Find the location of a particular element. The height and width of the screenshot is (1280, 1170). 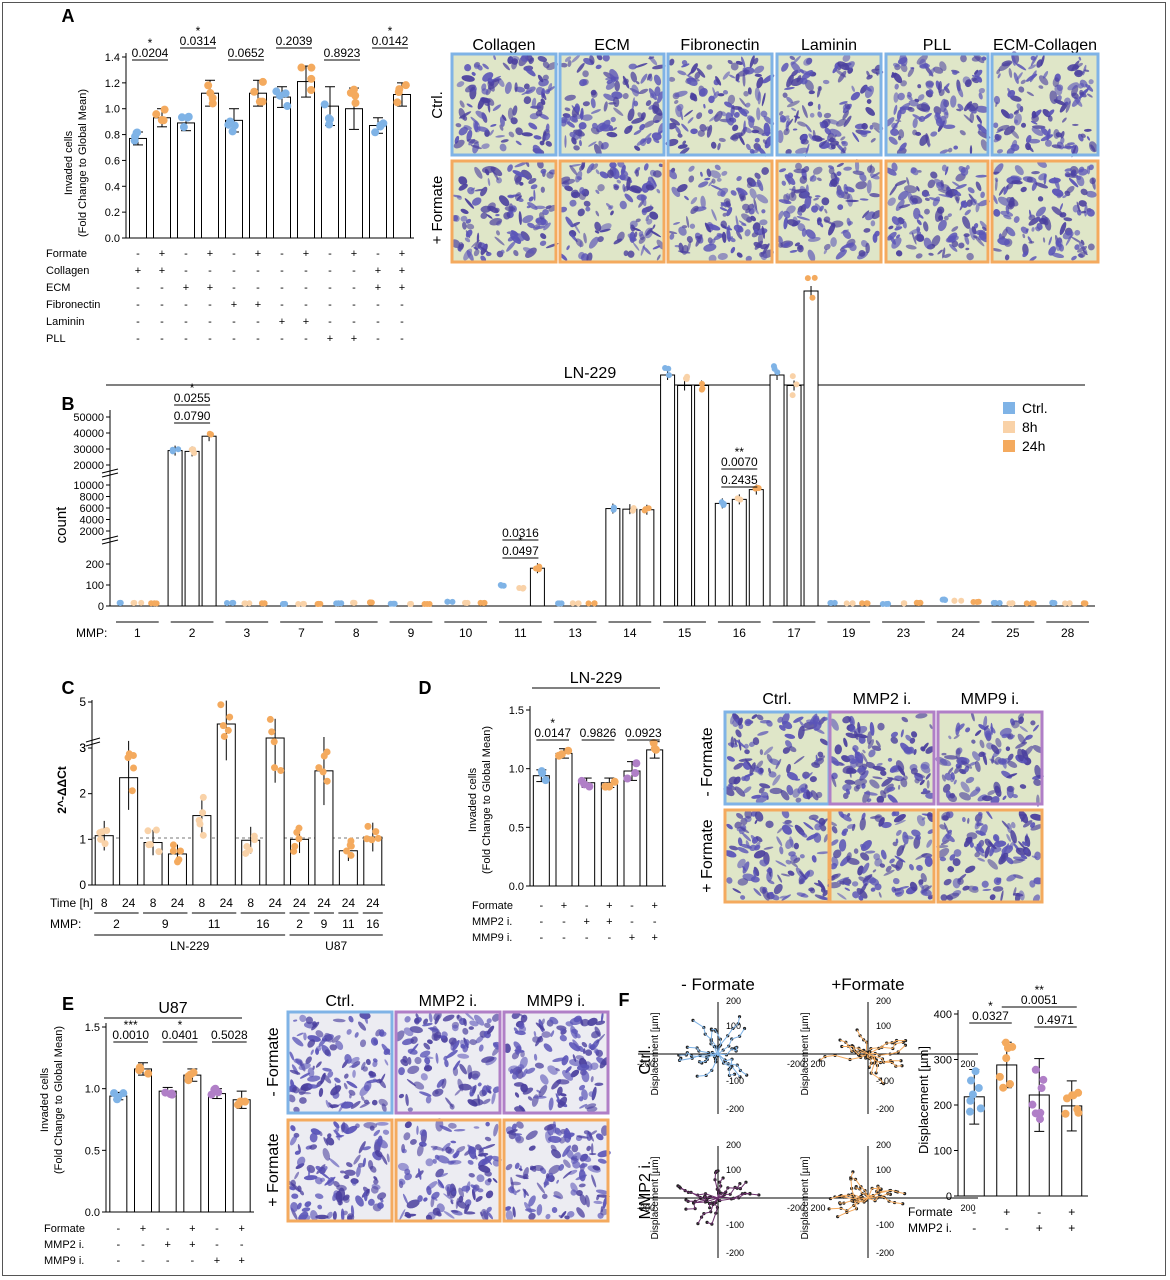

panel-b-mmp-label: 10 is located at coordinates (466, 633).